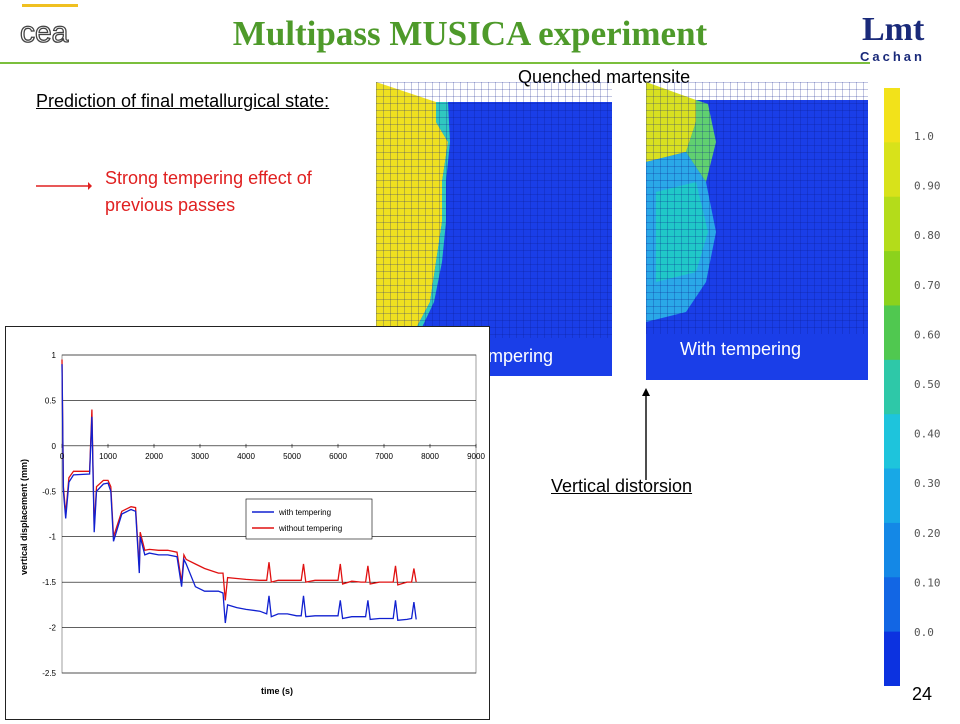  I want to click on red-arrow-icon, so click(64, 186).